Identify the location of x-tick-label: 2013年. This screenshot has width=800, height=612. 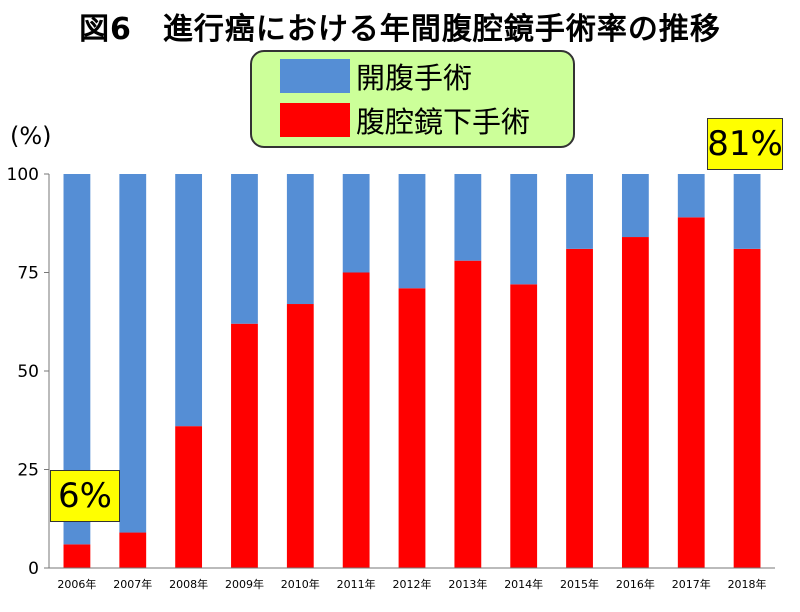
(467, 584).